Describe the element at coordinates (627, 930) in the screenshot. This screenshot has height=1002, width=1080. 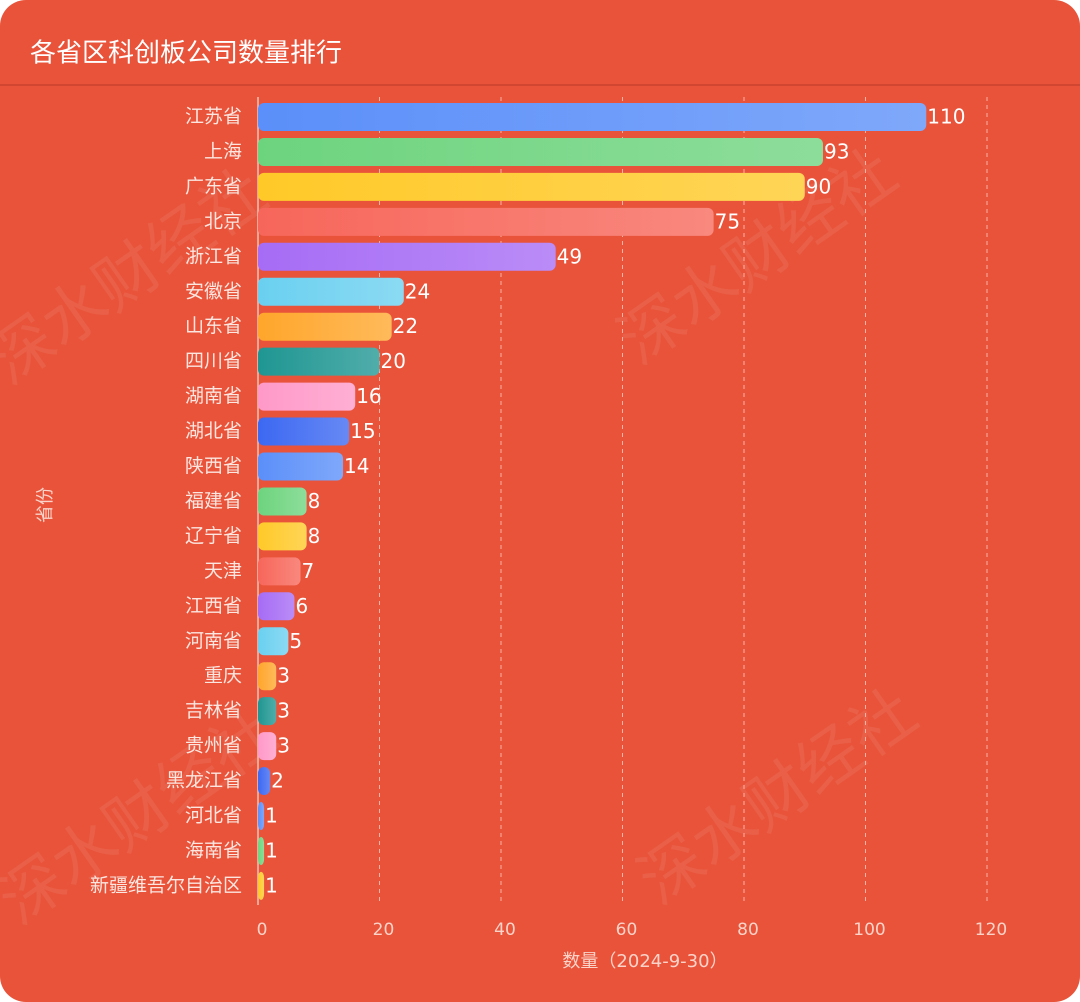
I see `x-tick-label: 60` at that location.